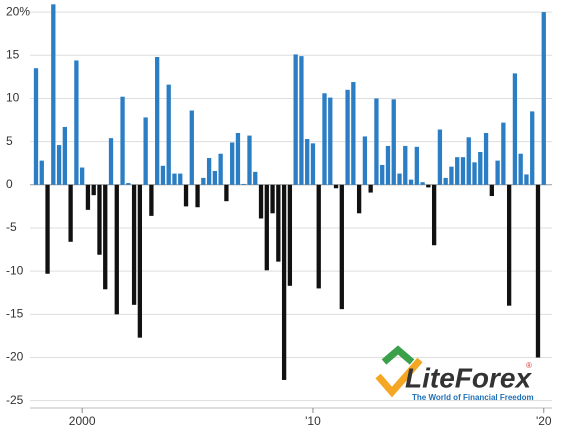  What do you see at coordinates (468, 377) in the screenshot?
I see `logo-name: LiteForex` at bounding box center [468, 377].